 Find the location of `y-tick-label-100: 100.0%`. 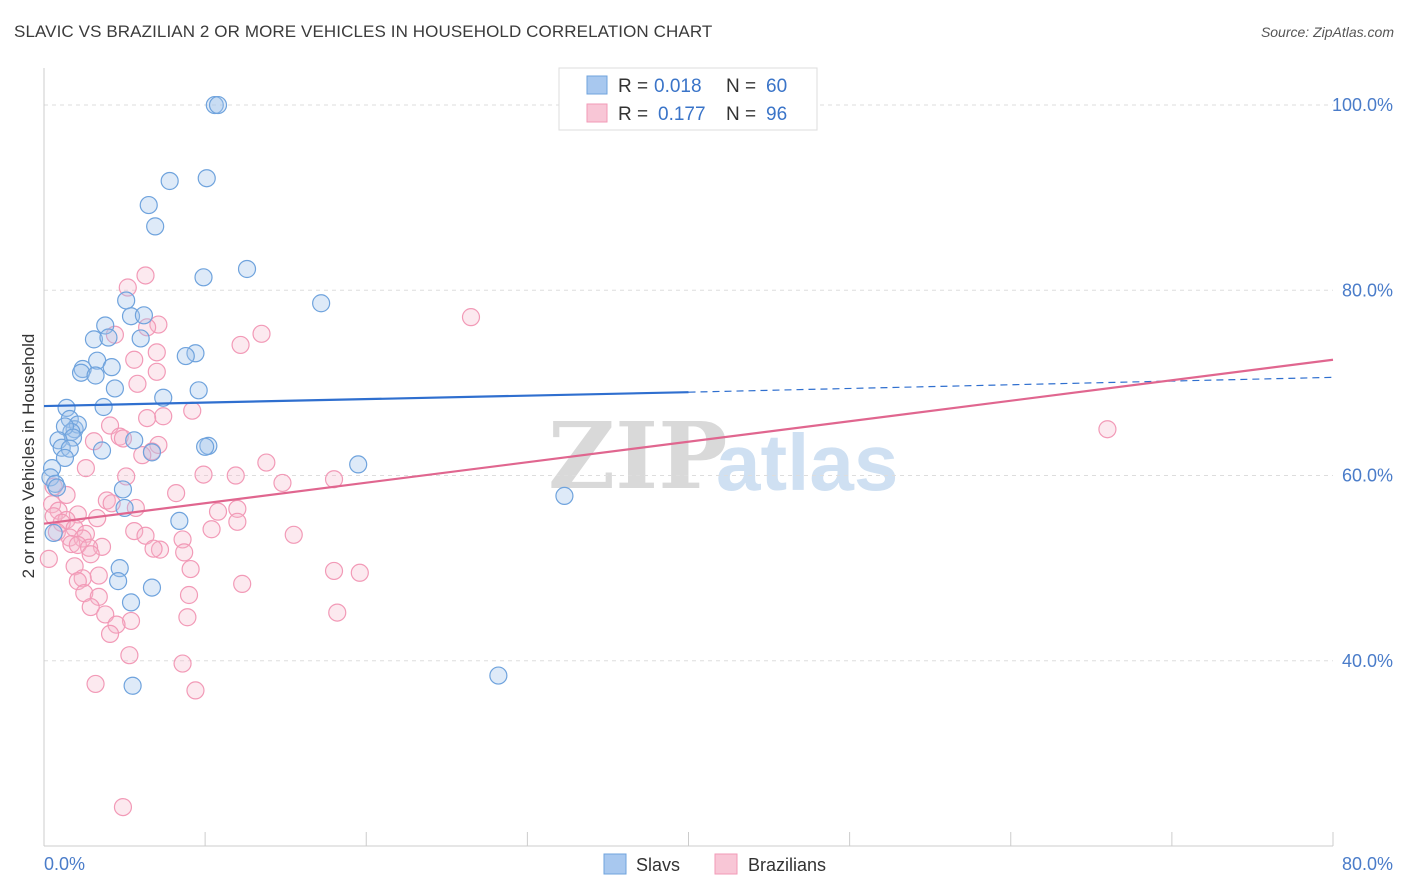

y-tick-label-100: 100.0% is located at coordinates (1362, 105).